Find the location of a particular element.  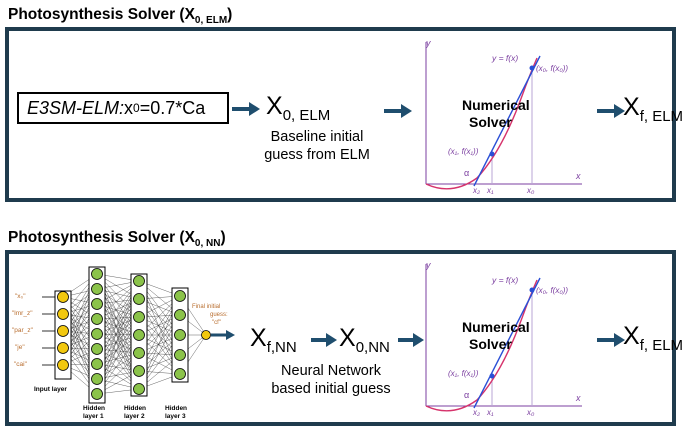

section1-x0-elm: X0, ELM is located at coordinates (298, 108).